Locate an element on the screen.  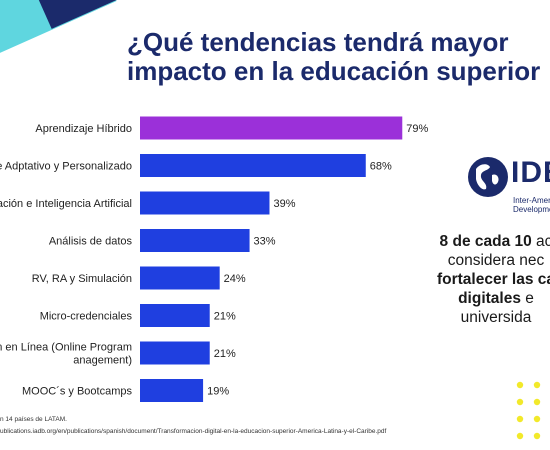
category-label-3: ización e Inteligencia Artificial is located at coordinates (66, 204).